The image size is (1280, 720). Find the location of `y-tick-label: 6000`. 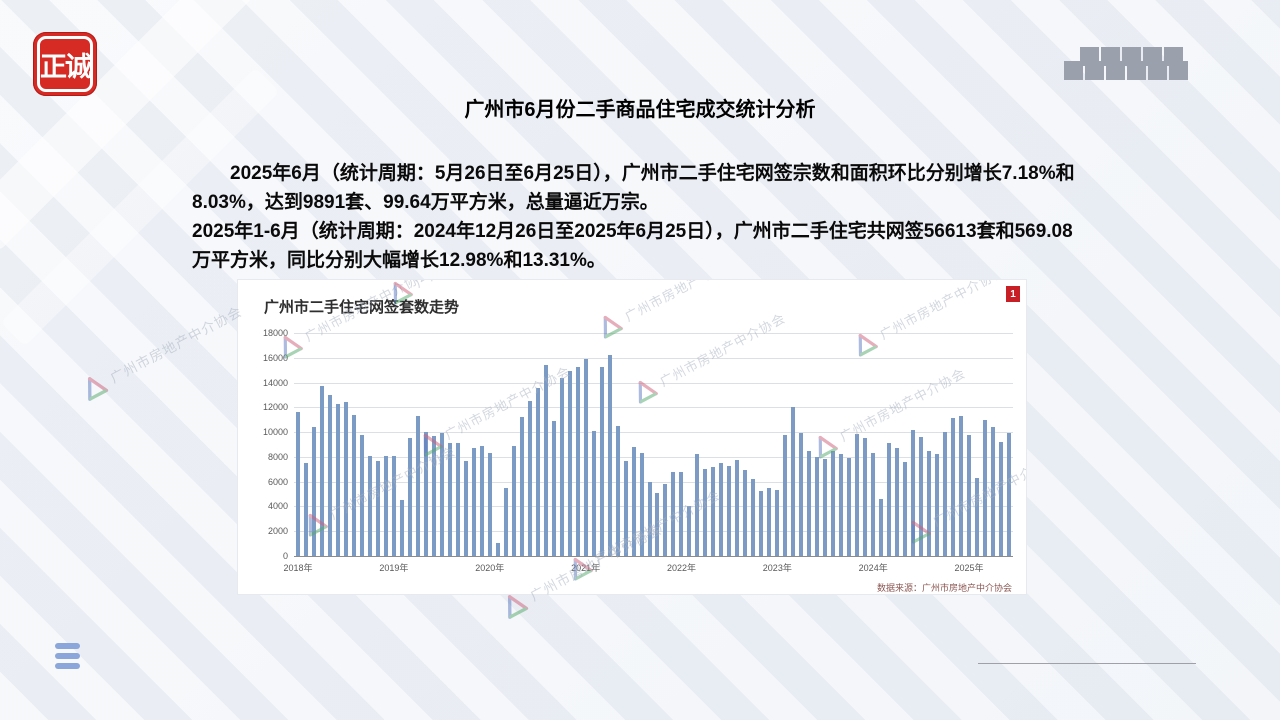

y-tick-label: 6000 is located at coordinates (277, 481).